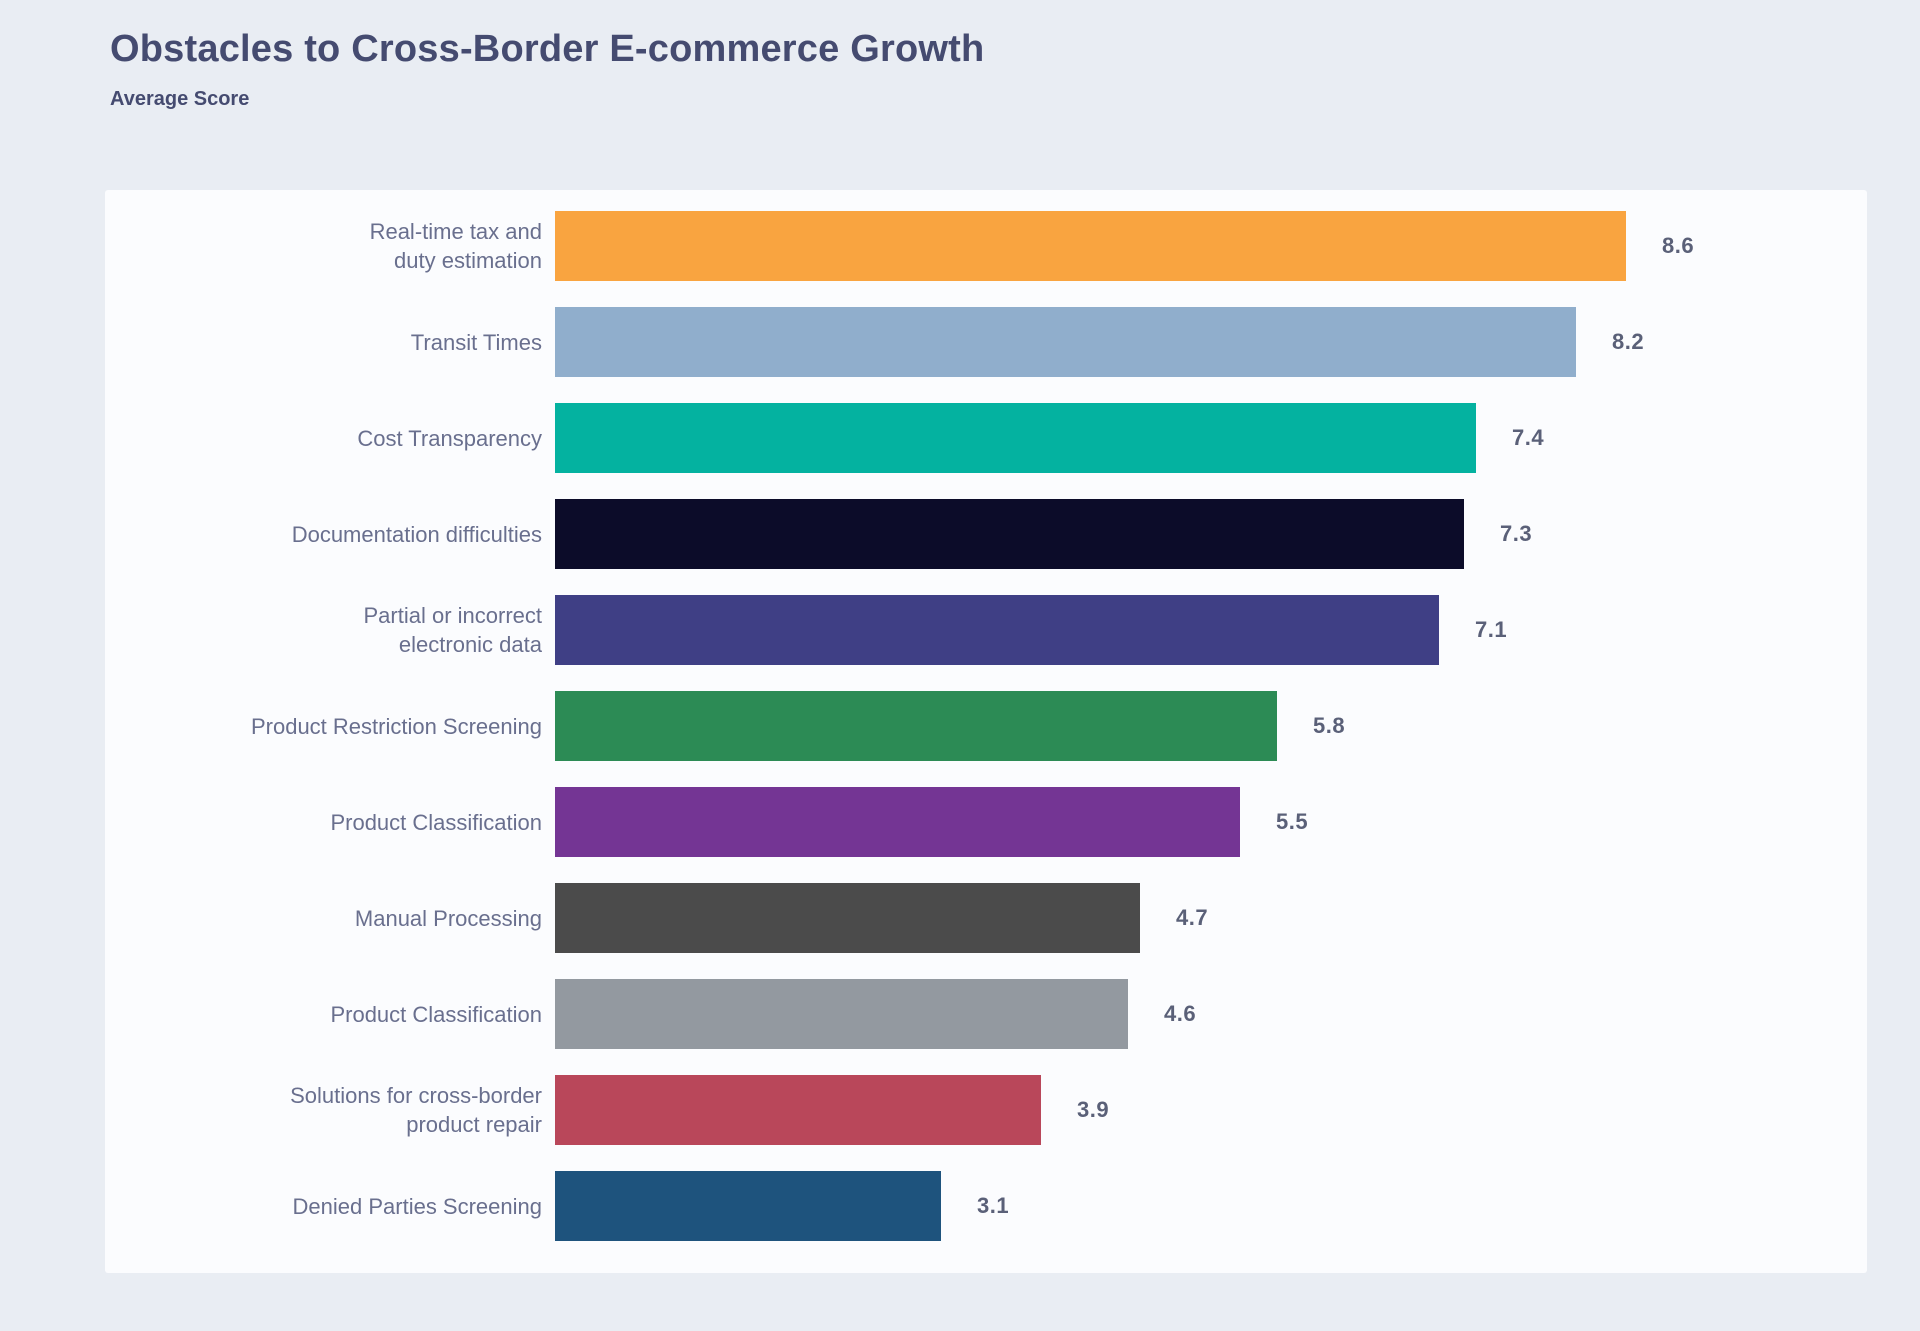 This screenshot has height=1331, width=1920. I want to click on bar-row: Partial or incorrect electronic data 7.1, so click(986, 630).